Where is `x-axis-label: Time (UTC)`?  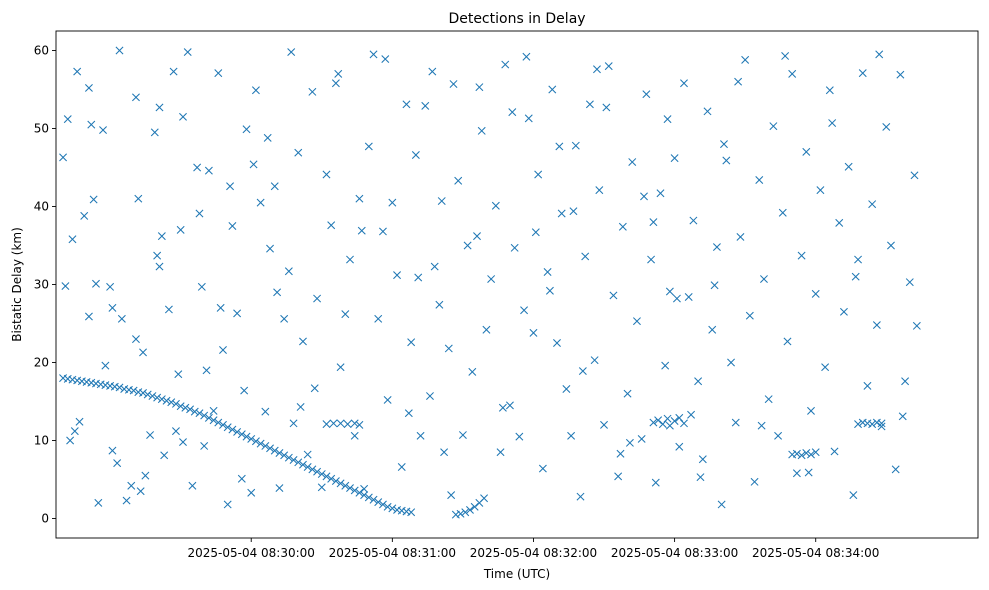
x-axis-label: Time (UTC) is located at coordinates (516, 574).